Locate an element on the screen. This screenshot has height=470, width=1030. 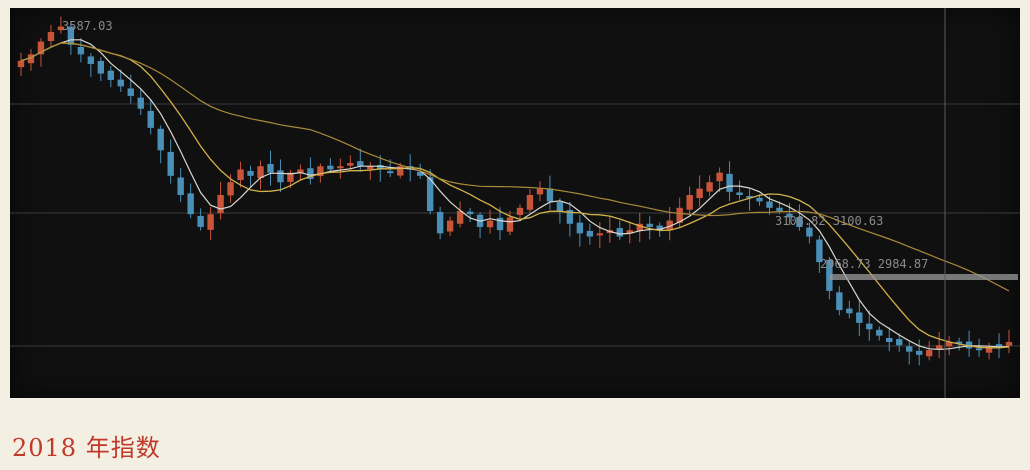
low-price-label: 2968.73 2984.87 is located at coordinates (874, 264).